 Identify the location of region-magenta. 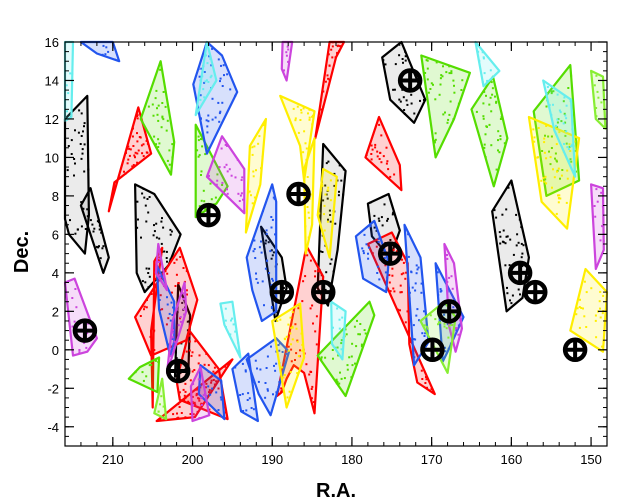
(200, 394).